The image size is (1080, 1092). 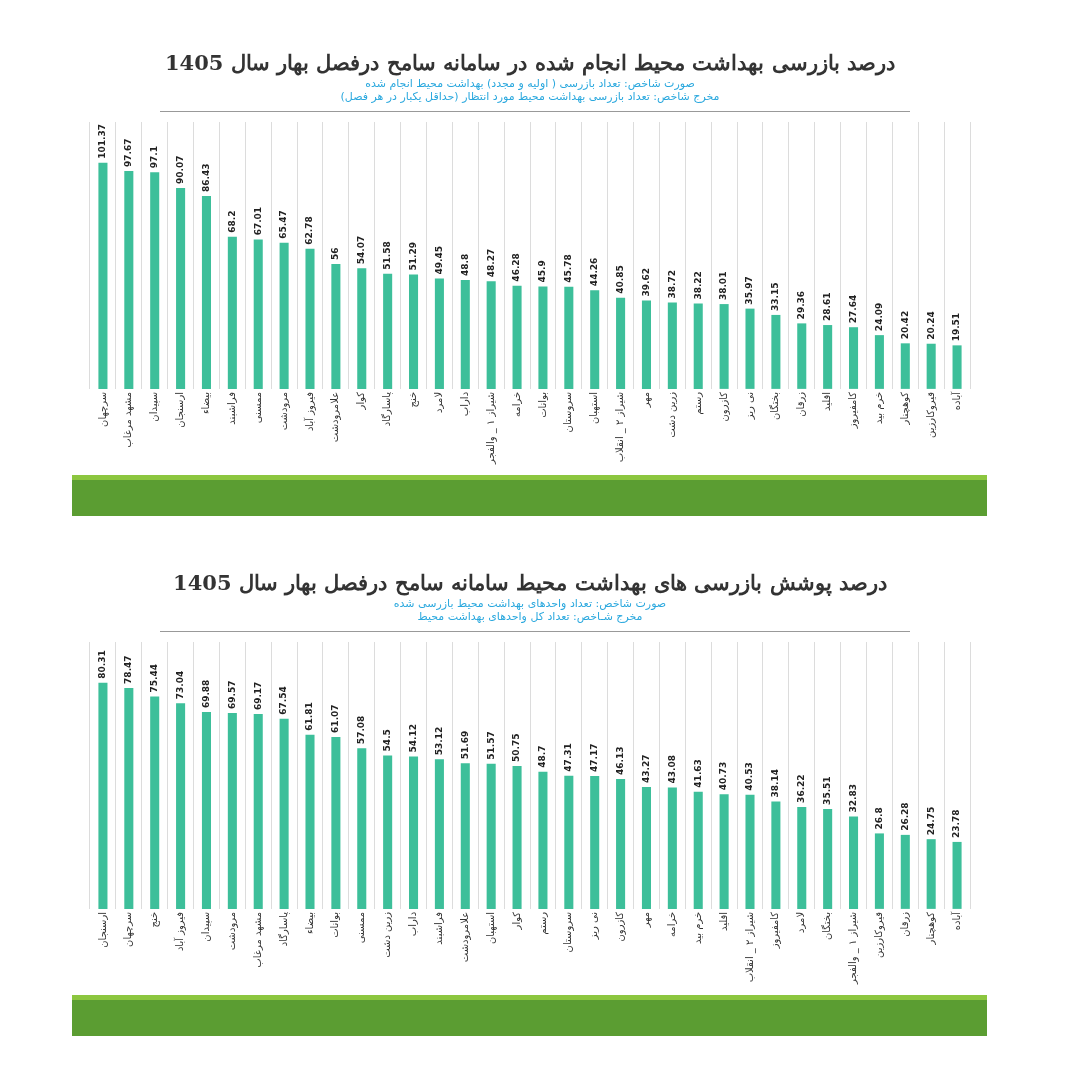 I want to click on x-tick-label: زرین دشت, so click(x=387, y=934).